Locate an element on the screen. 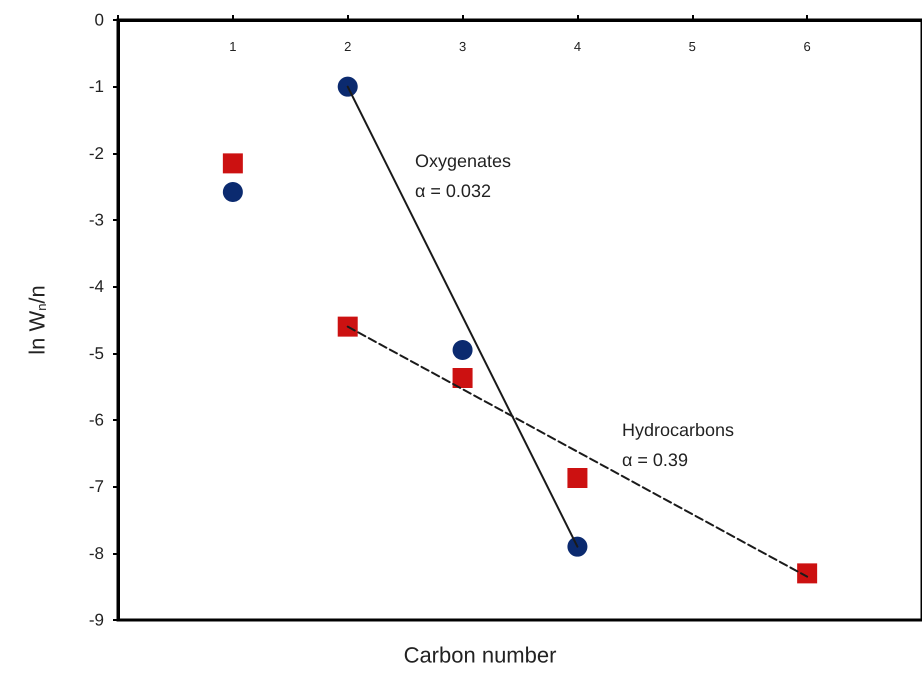 Image resolution: width=922 pixels, height=676 pixels. y-tick-label: -8 is located at coordinates (96, 553).